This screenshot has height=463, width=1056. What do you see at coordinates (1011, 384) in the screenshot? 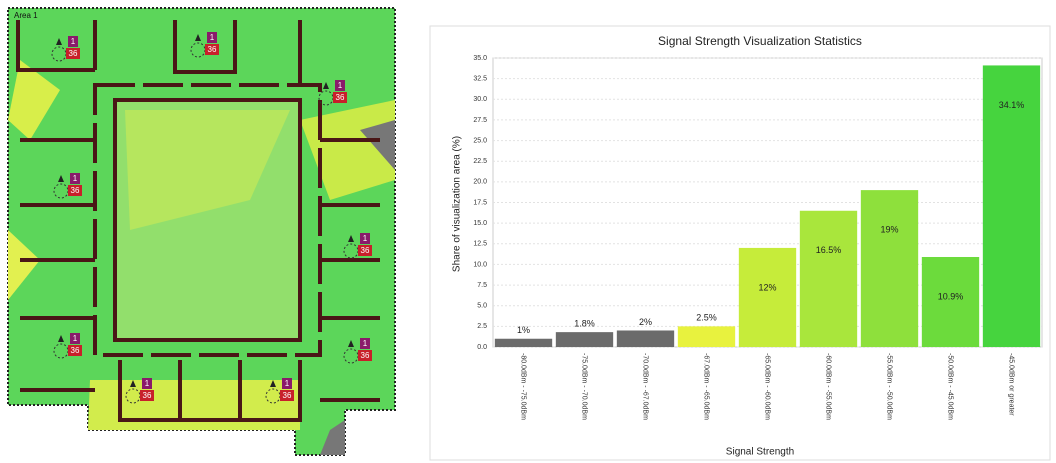
I see `x-tick-label: -45.0dBm or greater` at bounding box center [1011, 384].